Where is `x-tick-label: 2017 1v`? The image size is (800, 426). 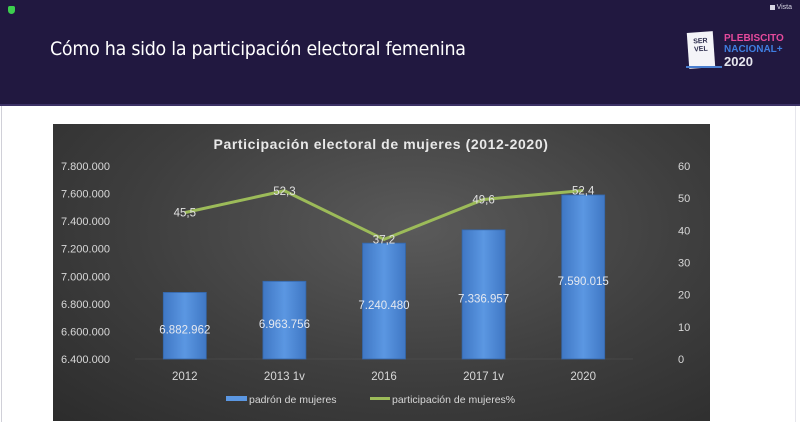 x-tick-label: 2017 1v is located at coordinates (483, 377).